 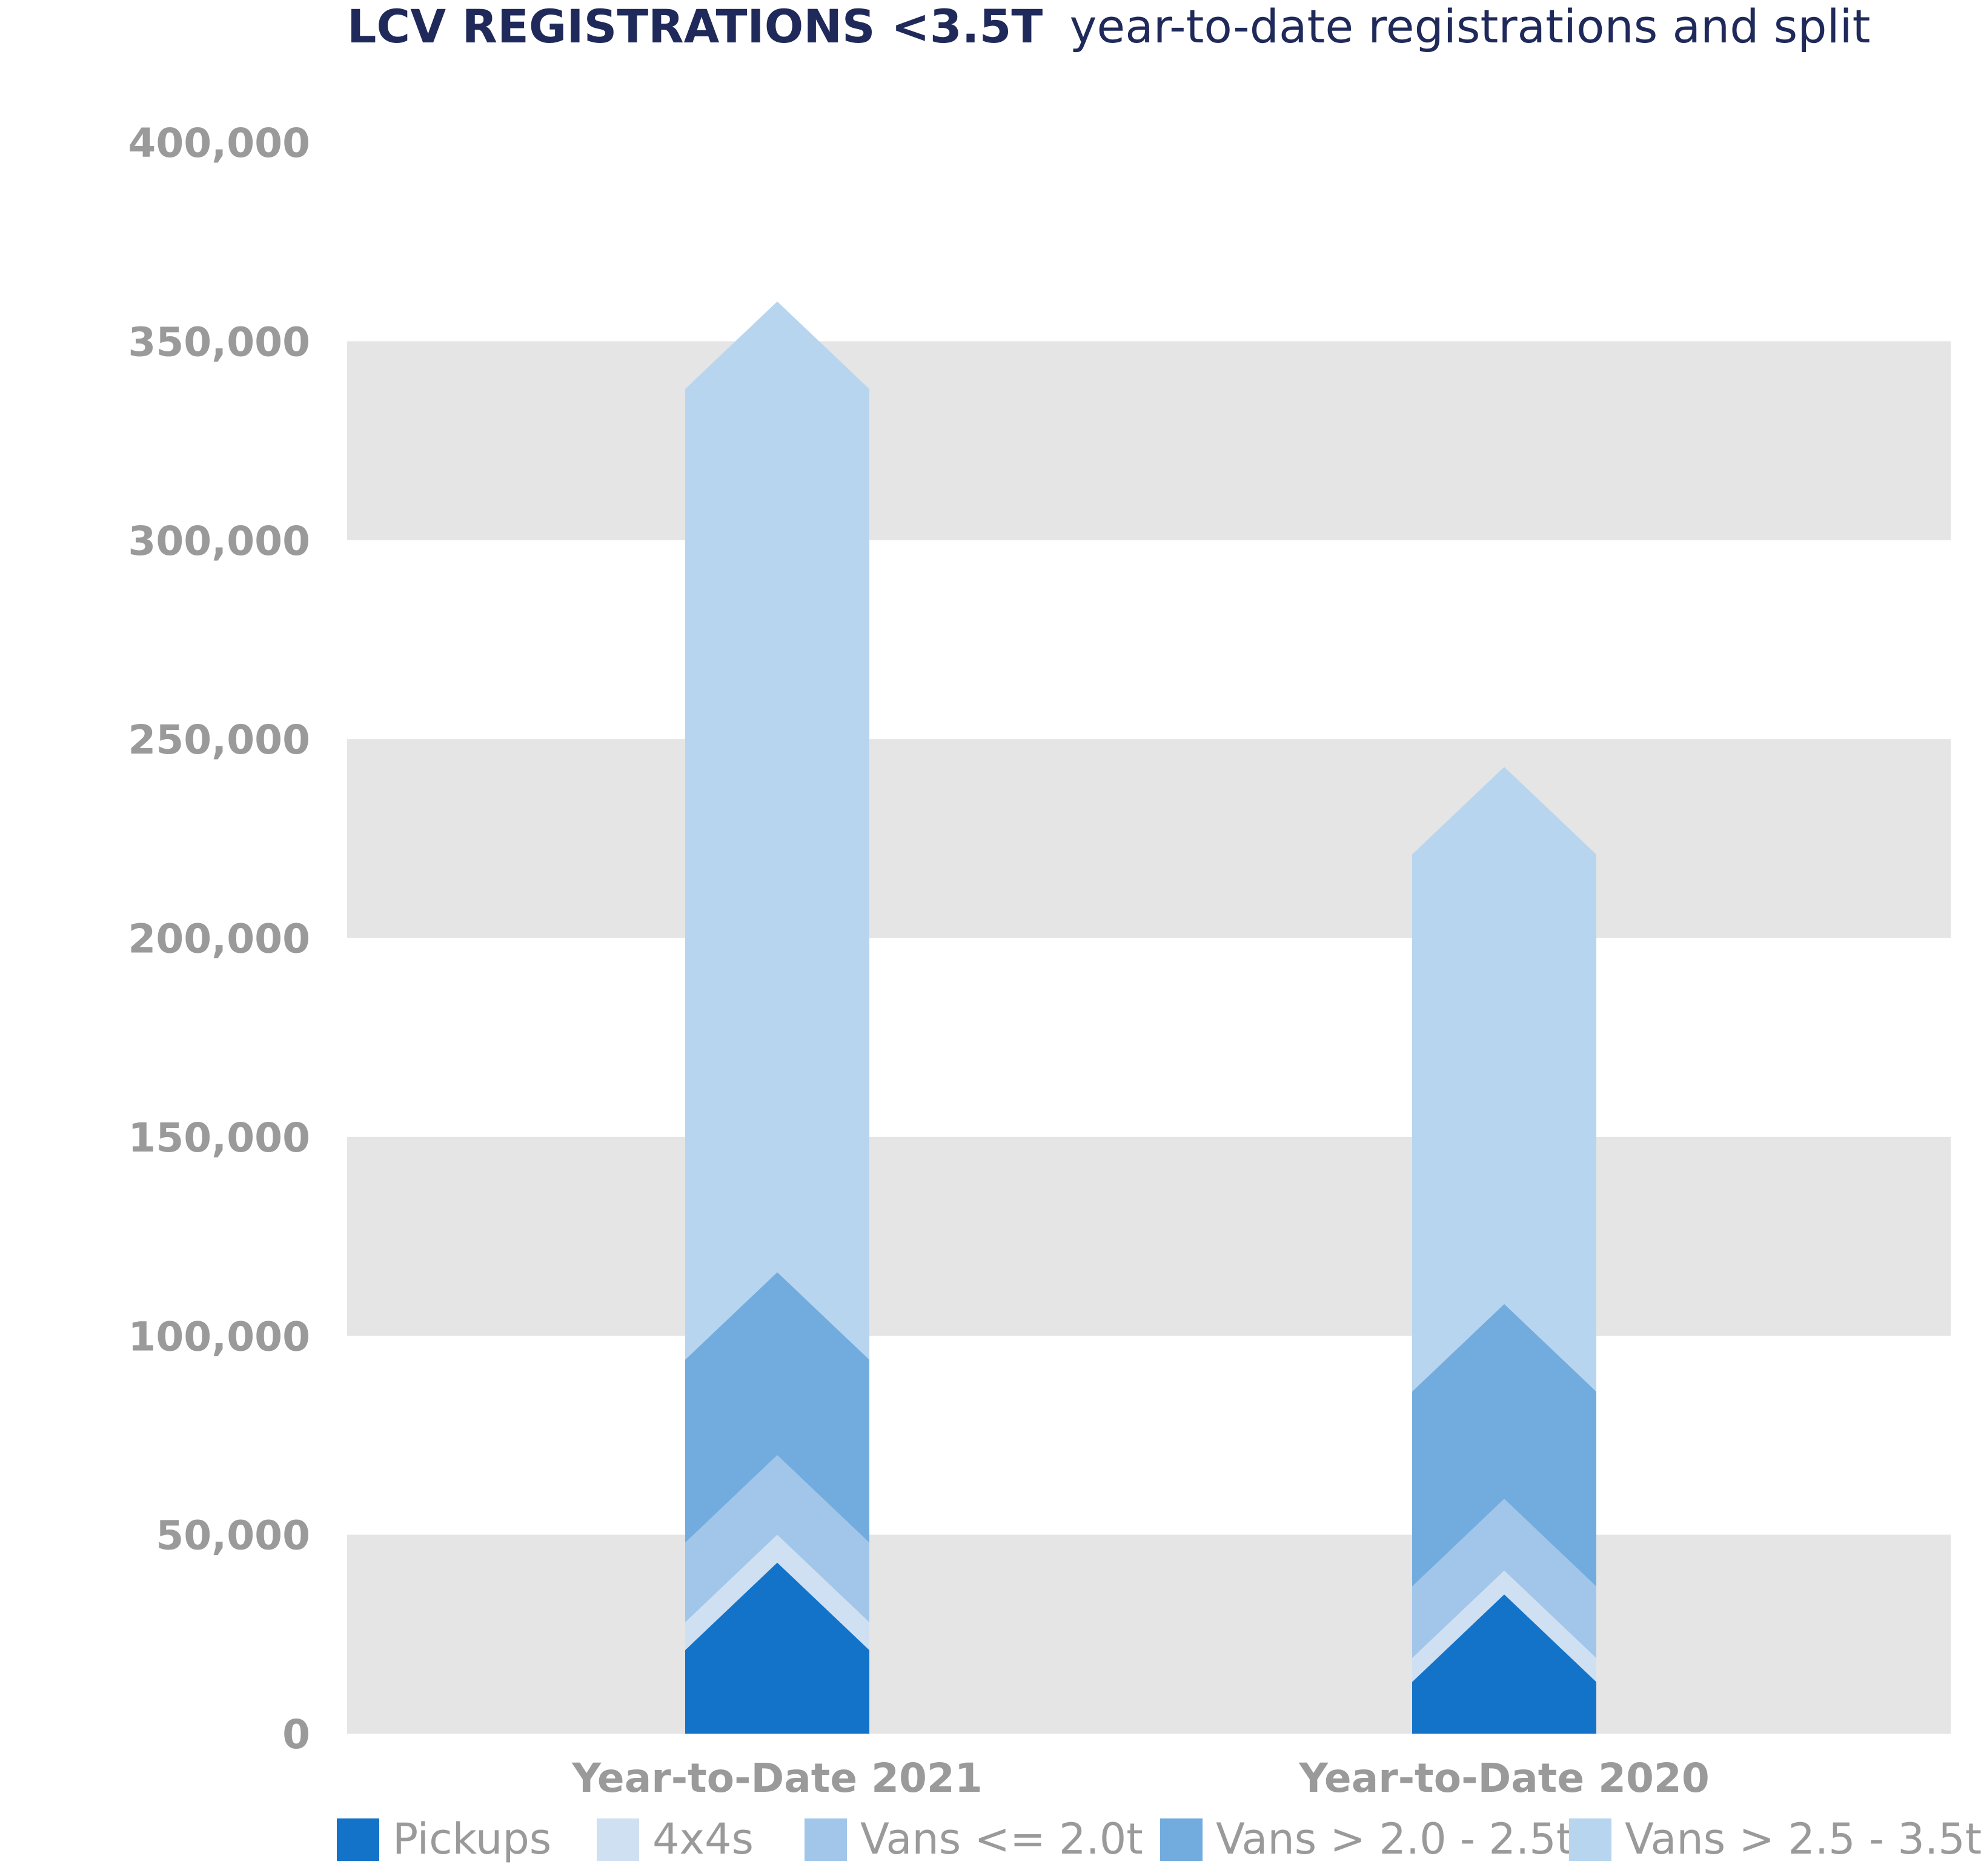 I want to click on legend-label: Vans > 2.0 - 2.5t, so click(x=1394, y=1839).